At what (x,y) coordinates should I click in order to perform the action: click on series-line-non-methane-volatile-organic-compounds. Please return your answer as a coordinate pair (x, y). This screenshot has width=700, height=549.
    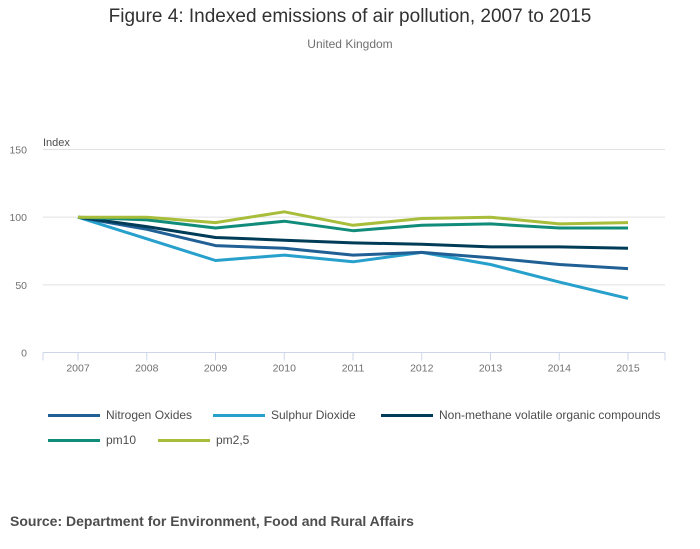
    Looking at the image, I should click on (353, 232).